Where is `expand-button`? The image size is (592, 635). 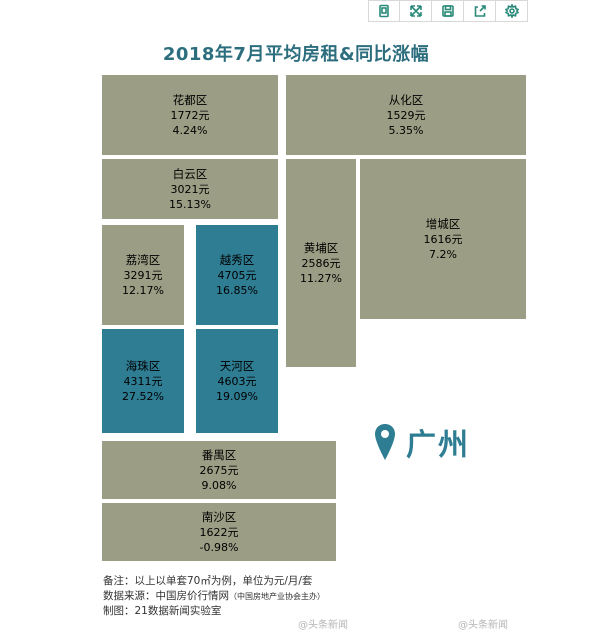 expand-button is located at coordinates (416, 11).